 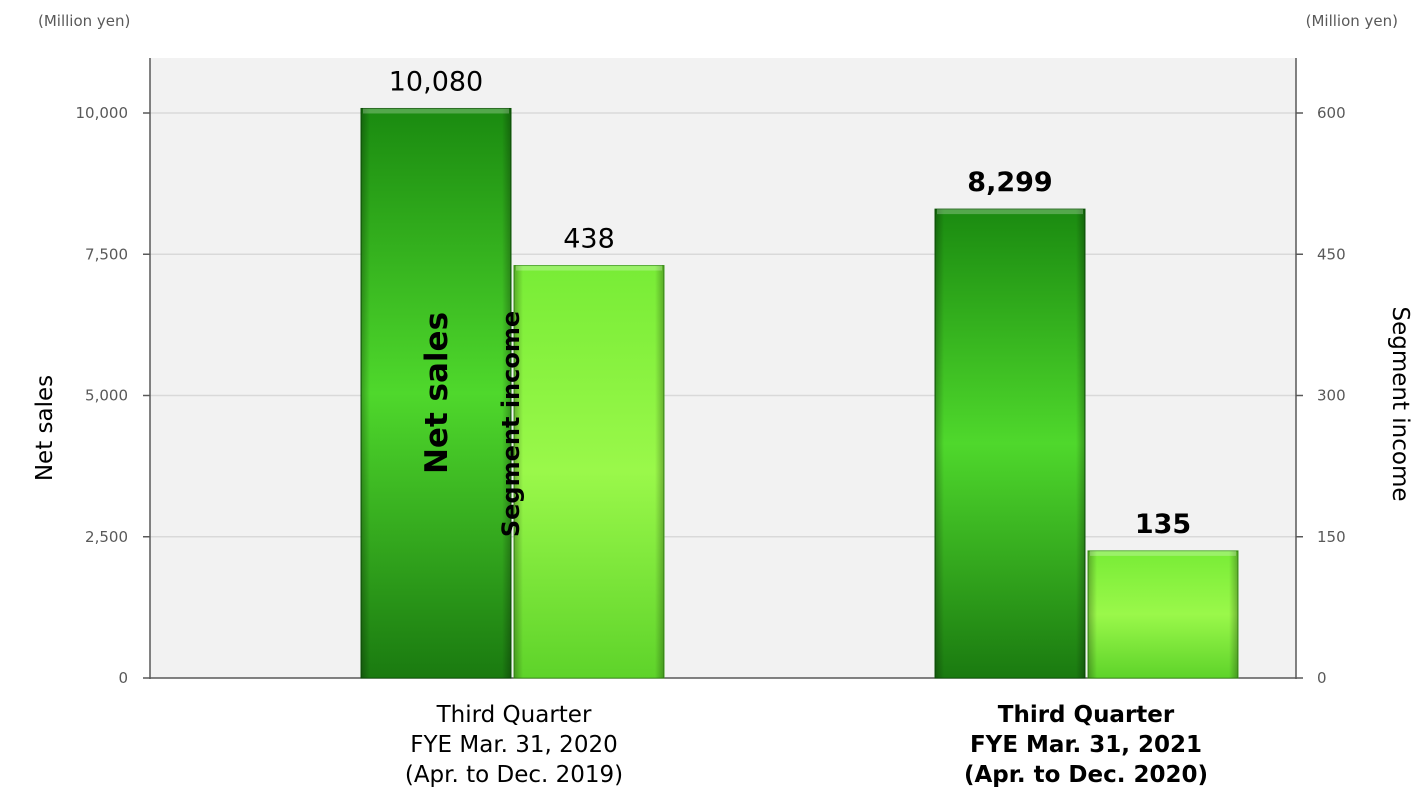 What do you see at coordinates (1351, 21) in the screenshot?
I see `right-unit-label: (Million yen)` at bounding box center [1351, 21].